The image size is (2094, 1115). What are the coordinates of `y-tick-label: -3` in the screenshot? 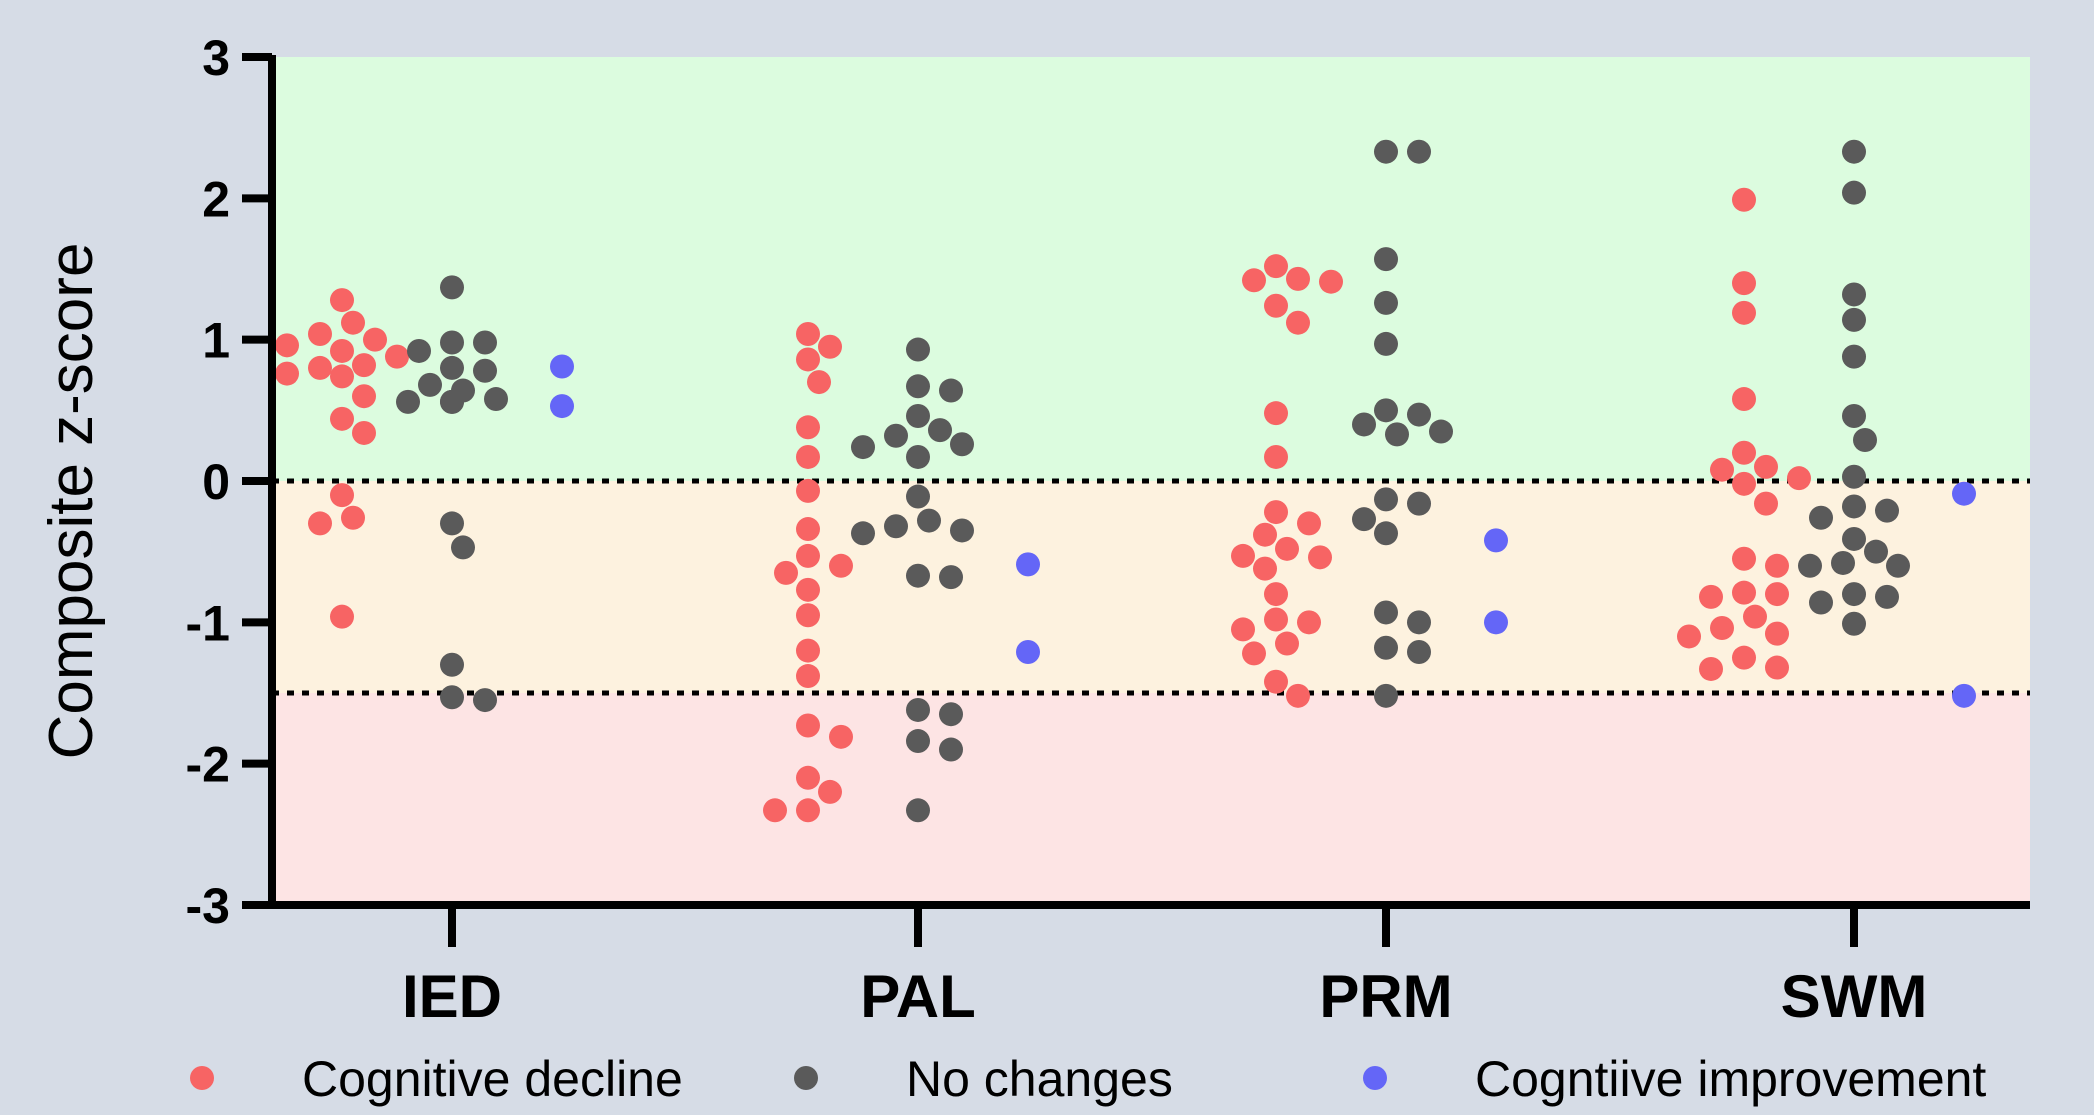 It's located at (208, 906).